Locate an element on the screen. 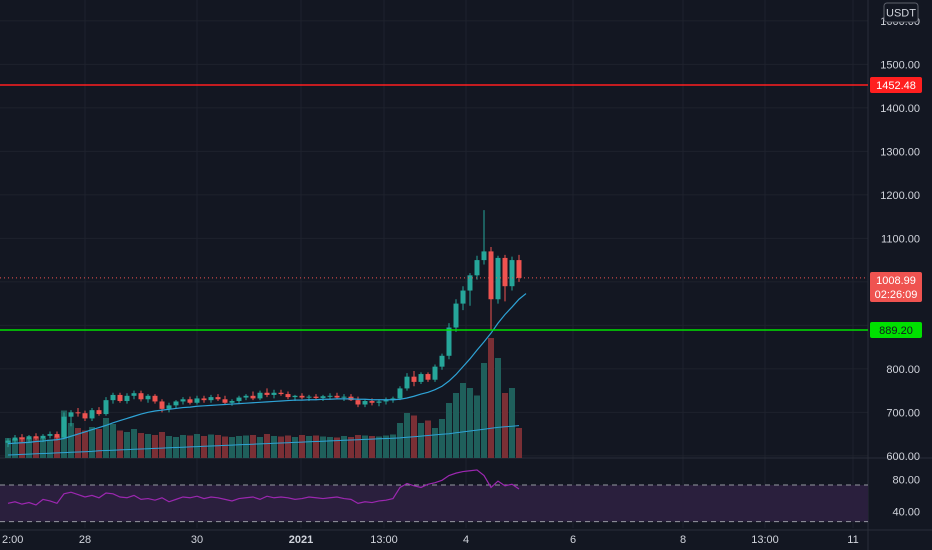 This screenshot has width=932, height=550. currency-badge: USDT is located at coordinates (901, 12).